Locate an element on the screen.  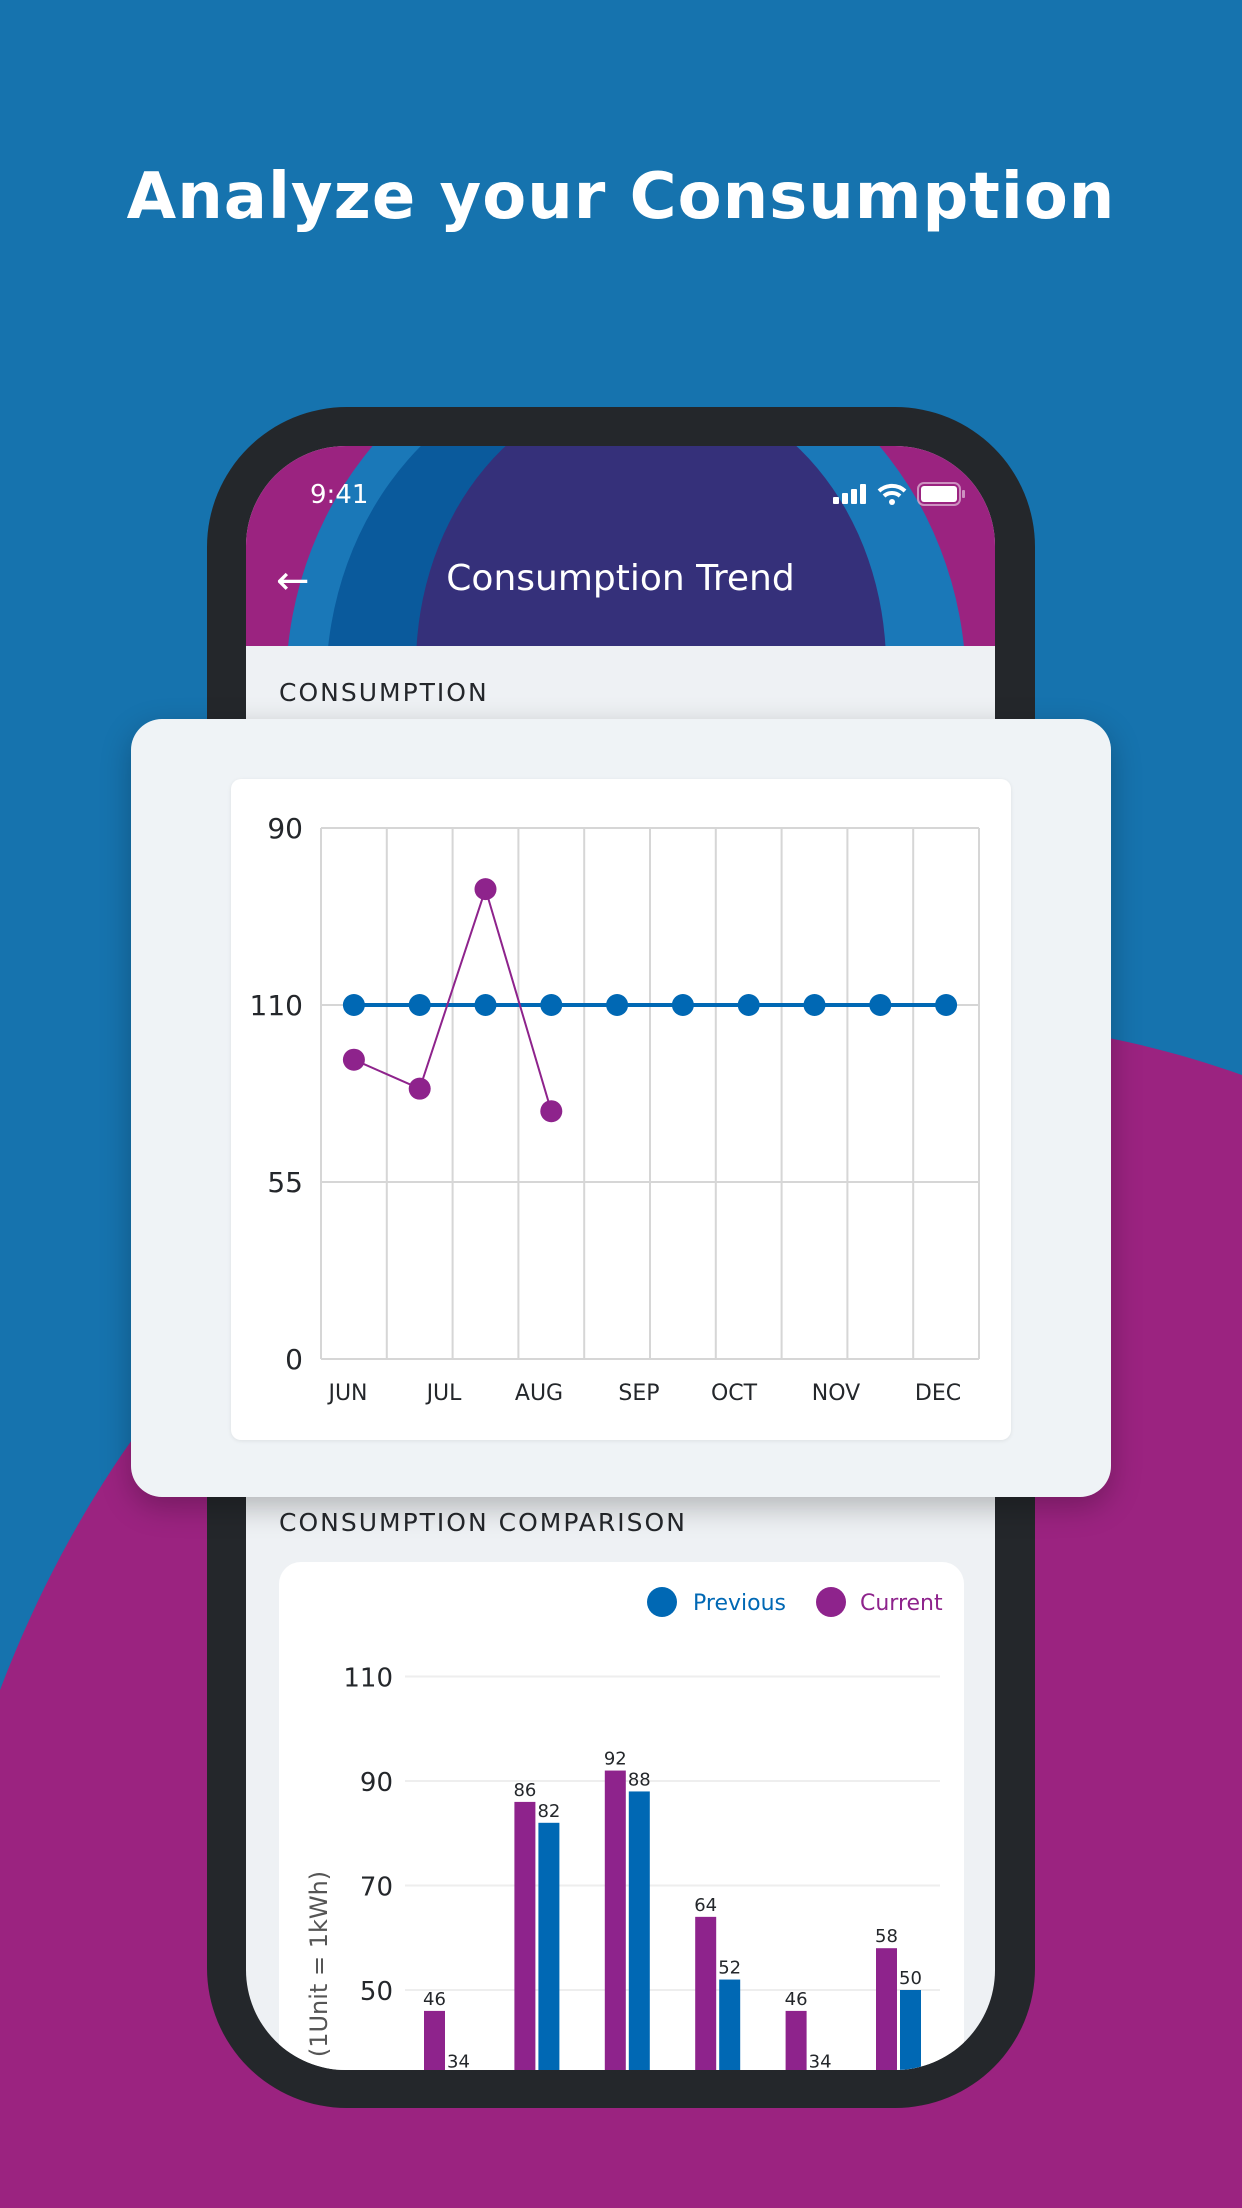
y-tick-label: 55 is located at coordinates (285, 1182).